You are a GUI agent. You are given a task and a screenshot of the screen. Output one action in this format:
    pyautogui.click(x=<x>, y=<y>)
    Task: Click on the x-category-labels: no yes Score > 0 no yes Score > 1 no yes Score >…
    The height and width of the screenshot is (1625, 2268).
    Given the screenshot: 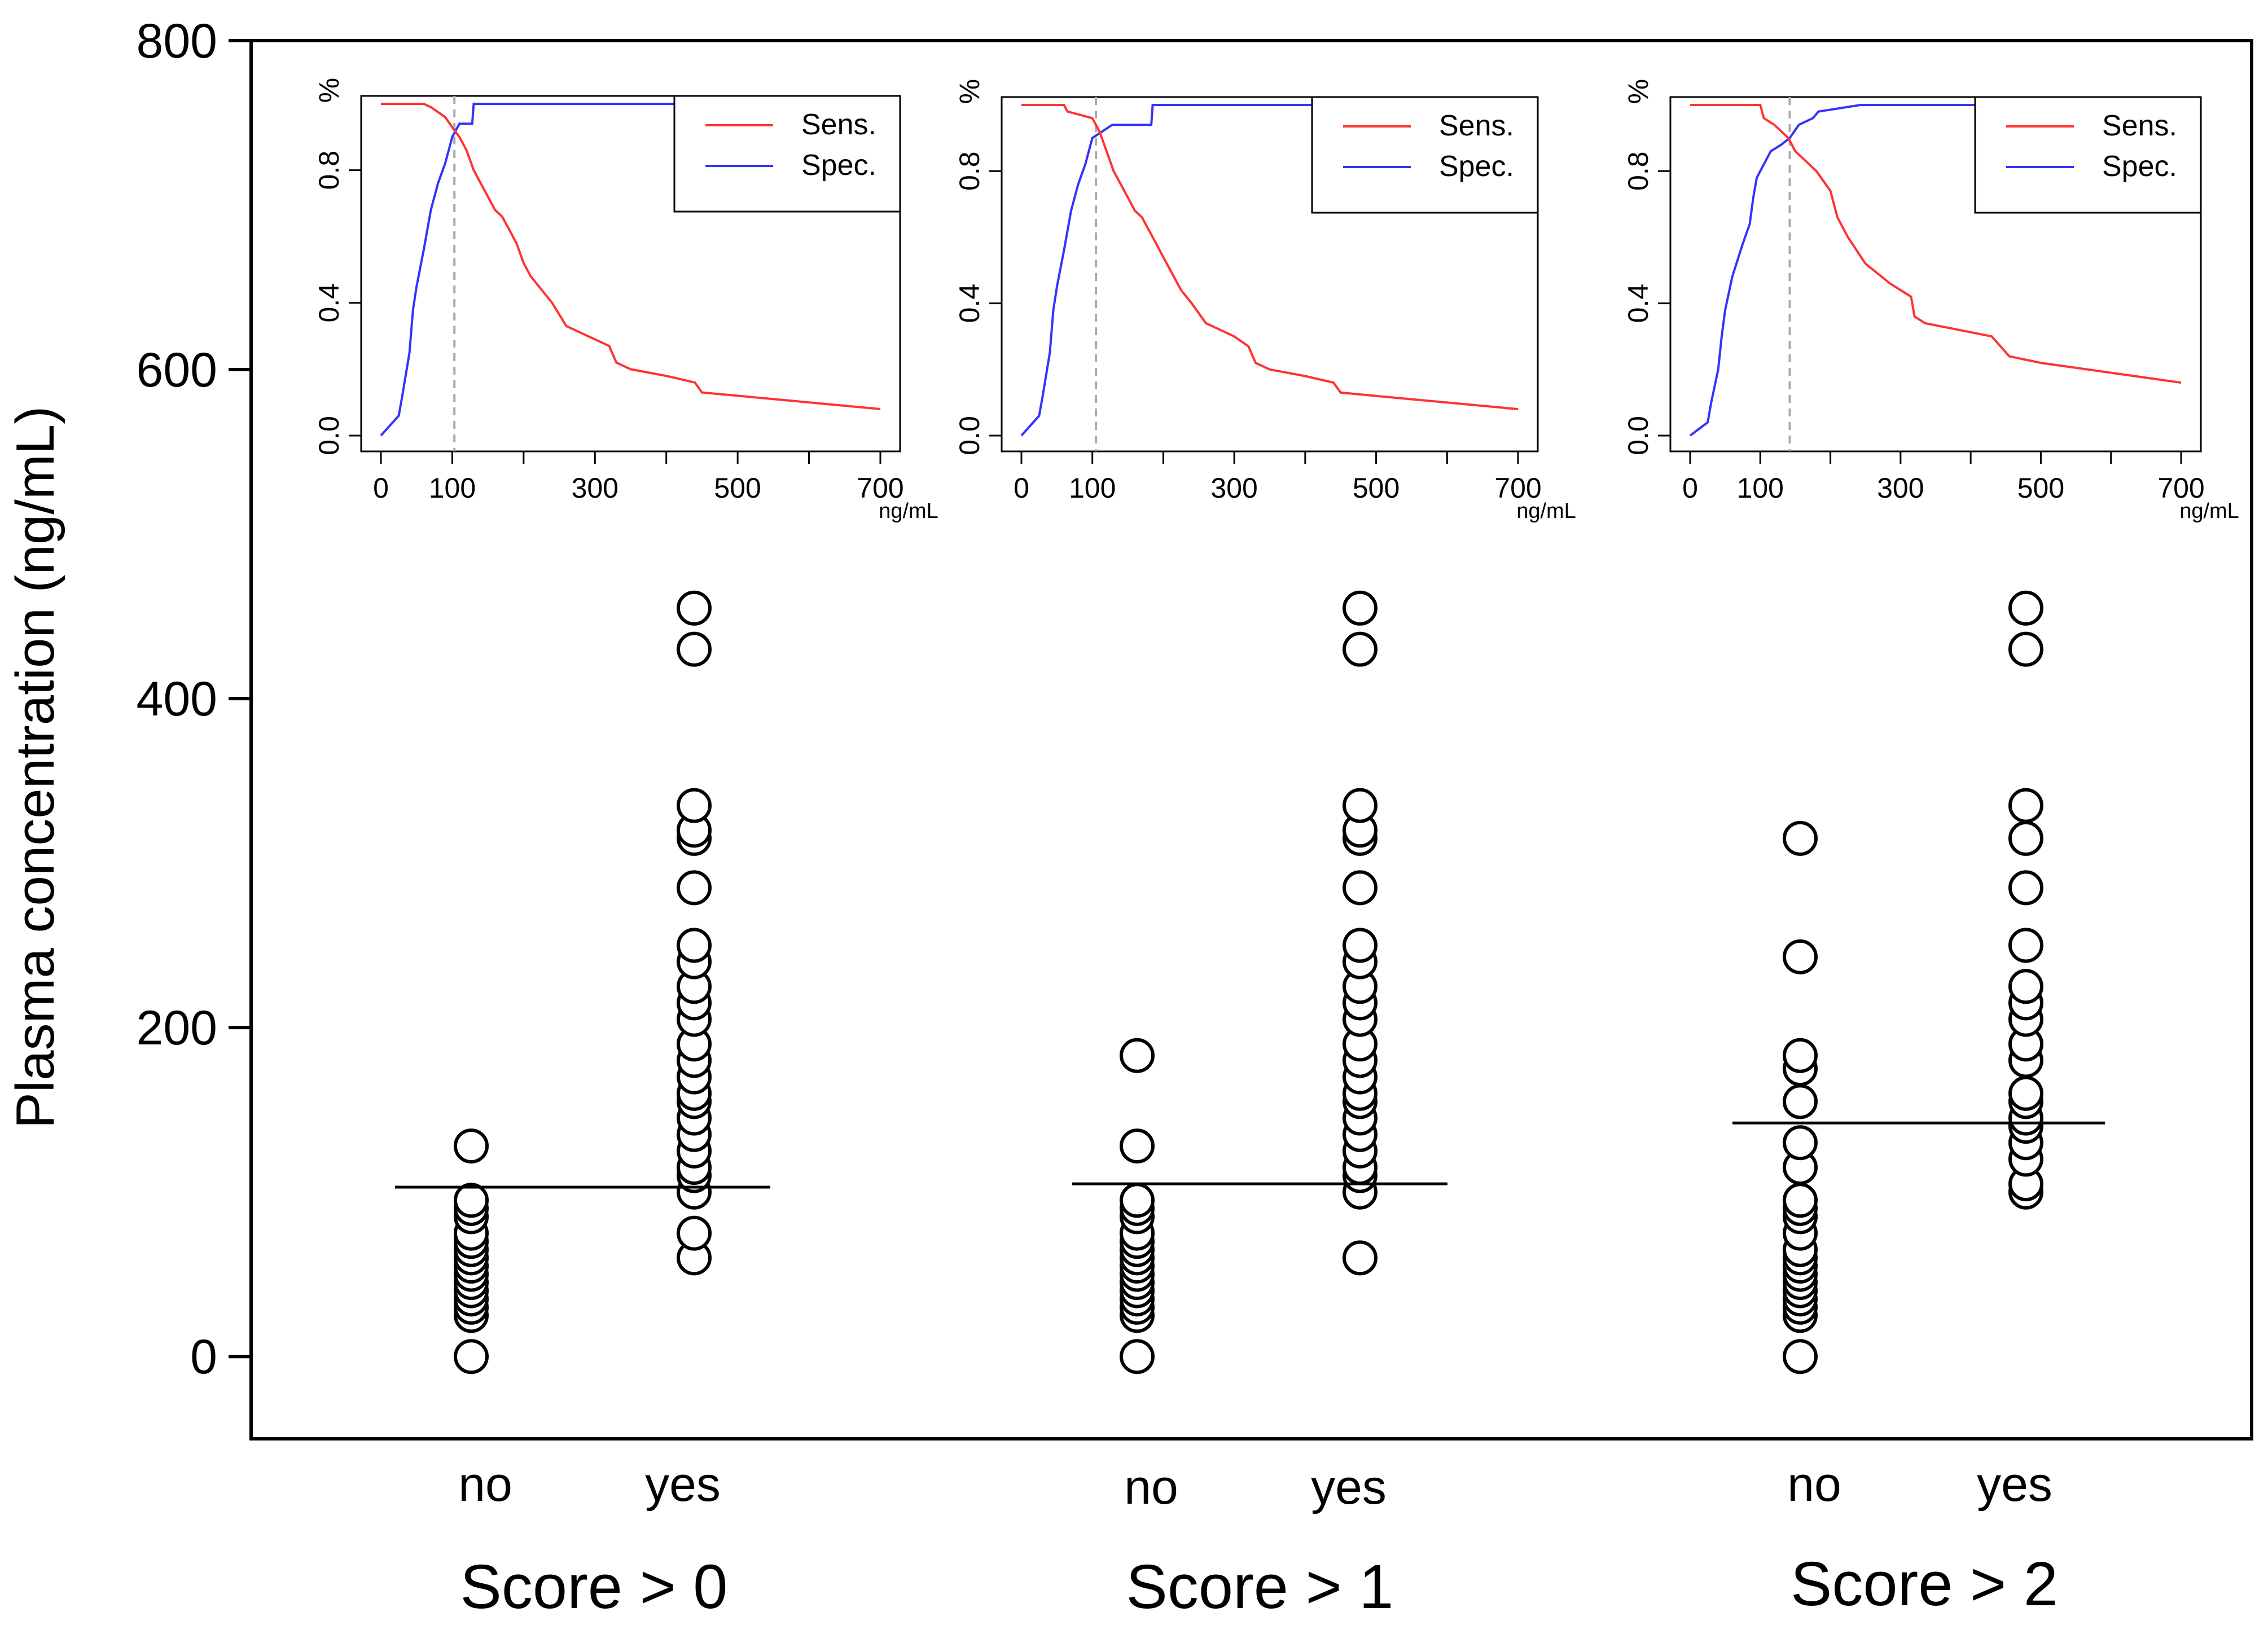 What is the action you would take?
    pyautogui.click(x=1258, y=1539)
    